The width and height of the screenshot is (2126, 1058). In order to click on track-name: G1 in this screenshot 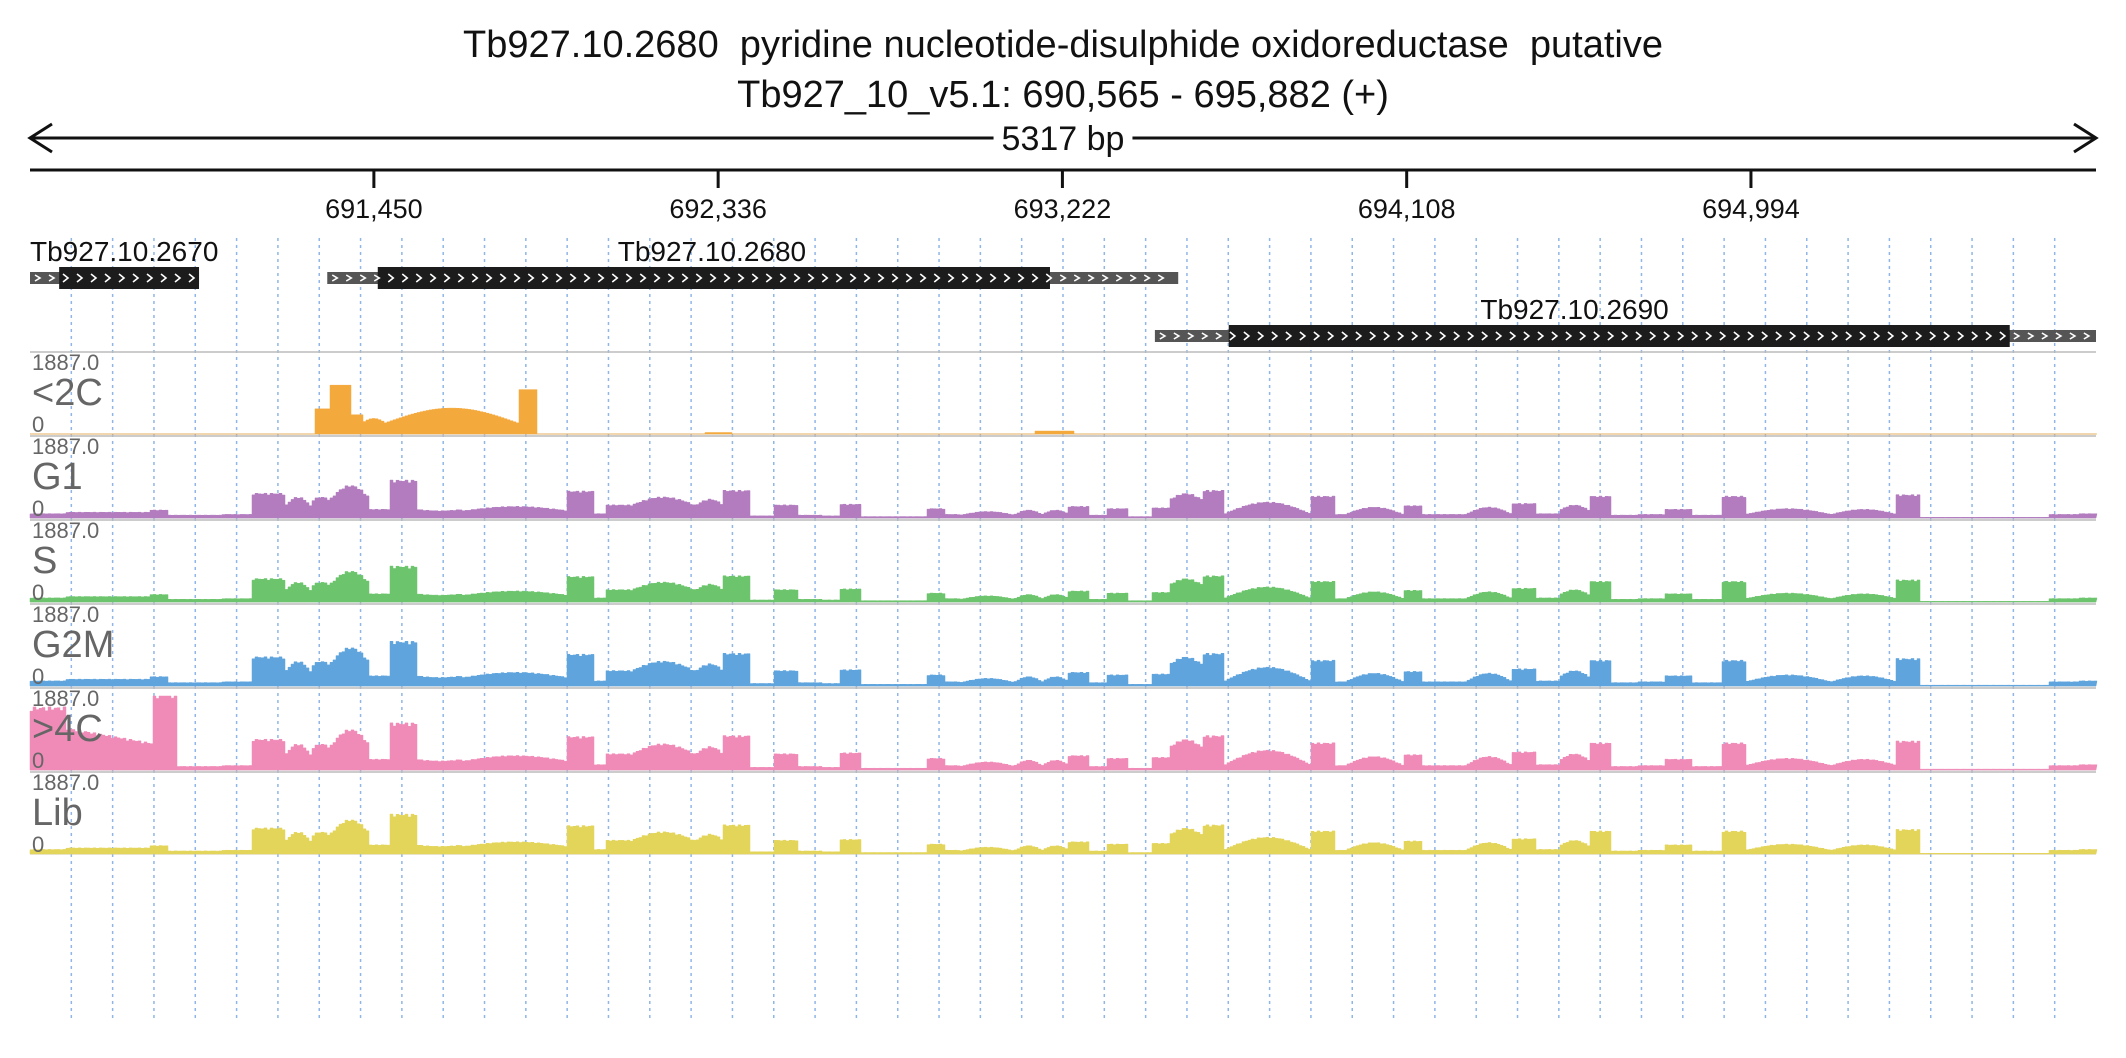, I will do `click(57, 477)`.